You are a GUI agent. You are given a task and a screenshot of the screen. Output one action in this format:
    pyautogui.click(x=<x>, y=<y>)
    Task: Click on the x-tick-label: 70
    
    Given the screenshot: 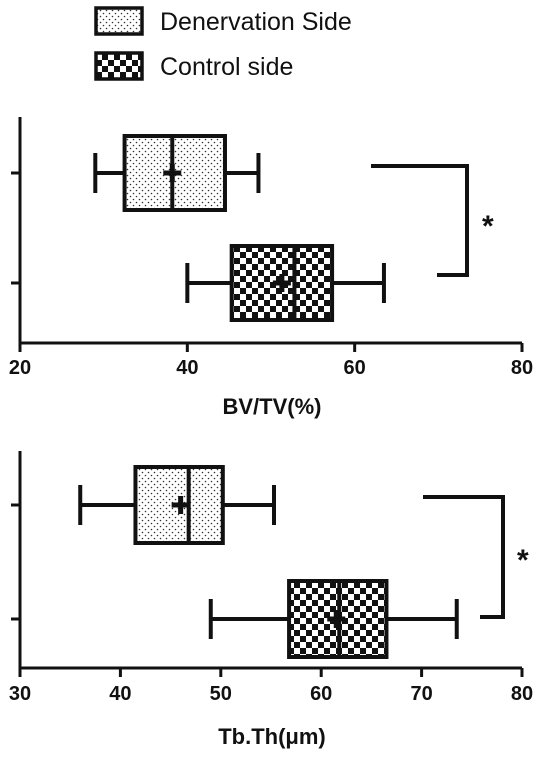 What is the action you would take?
    pyautogui.click(x=421, y=694)
    